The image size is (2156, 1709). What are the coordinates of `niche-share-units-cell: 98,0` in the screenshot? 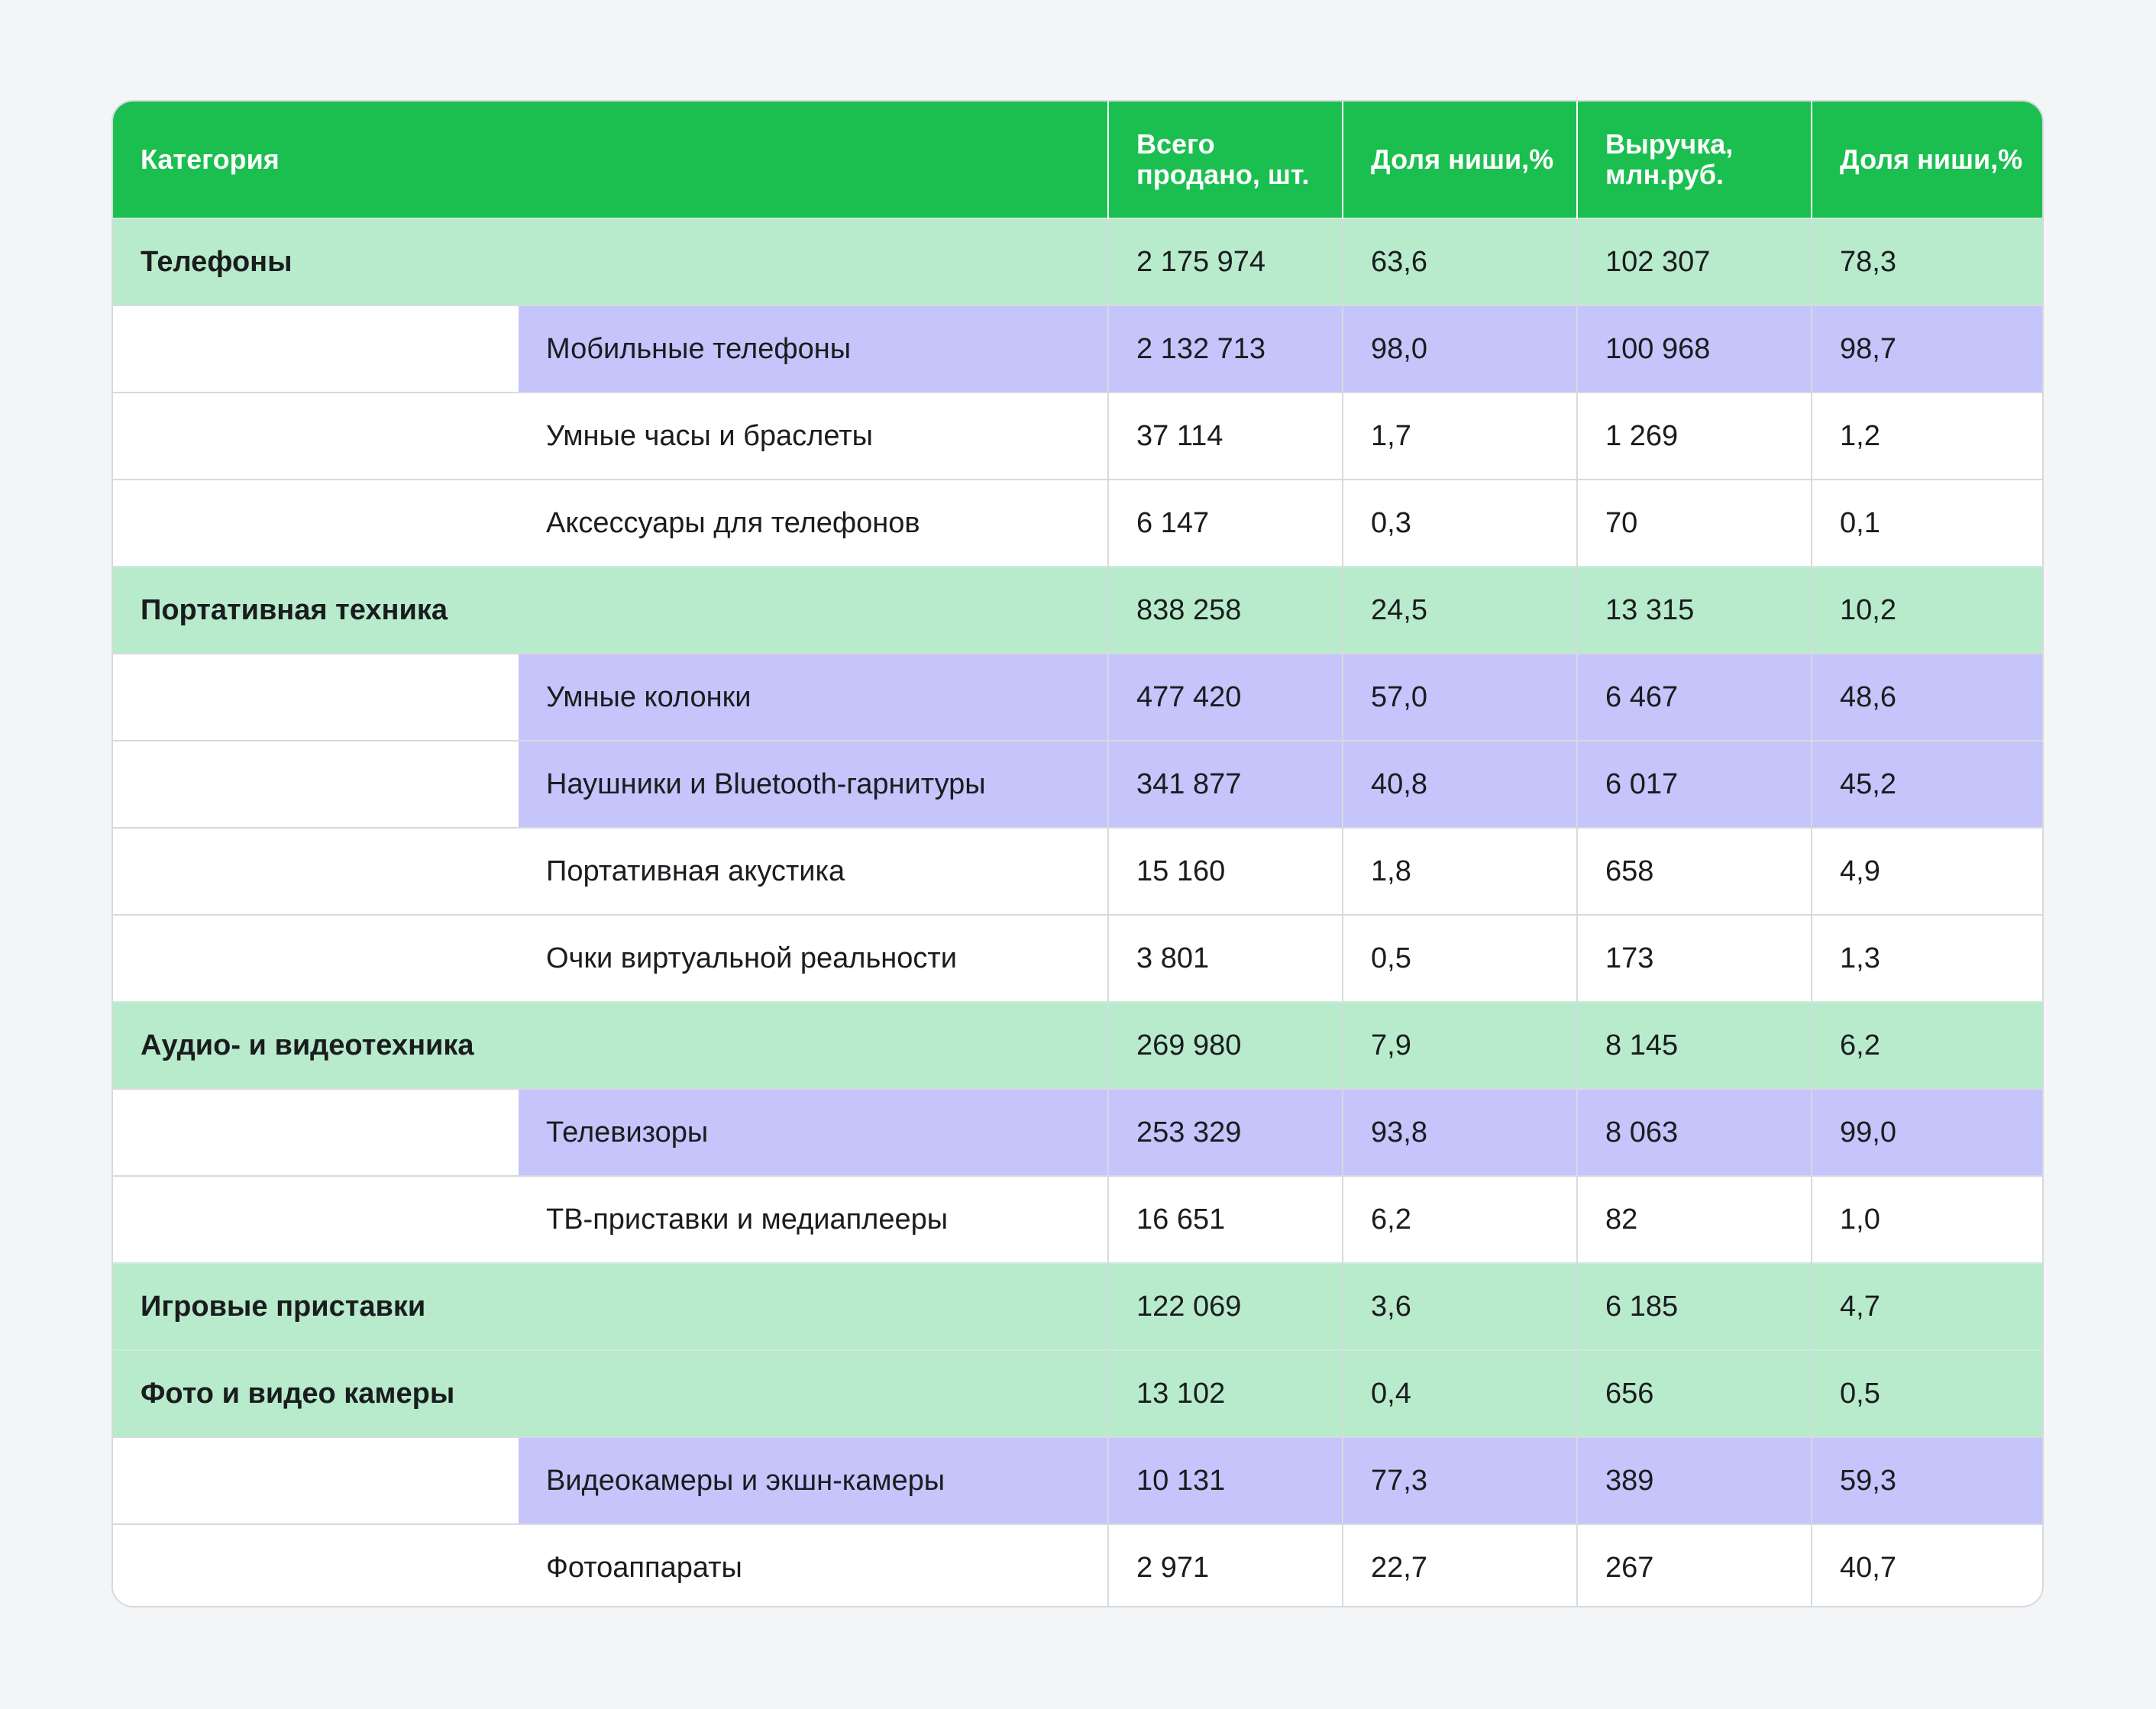 It's located at (1460, 349).